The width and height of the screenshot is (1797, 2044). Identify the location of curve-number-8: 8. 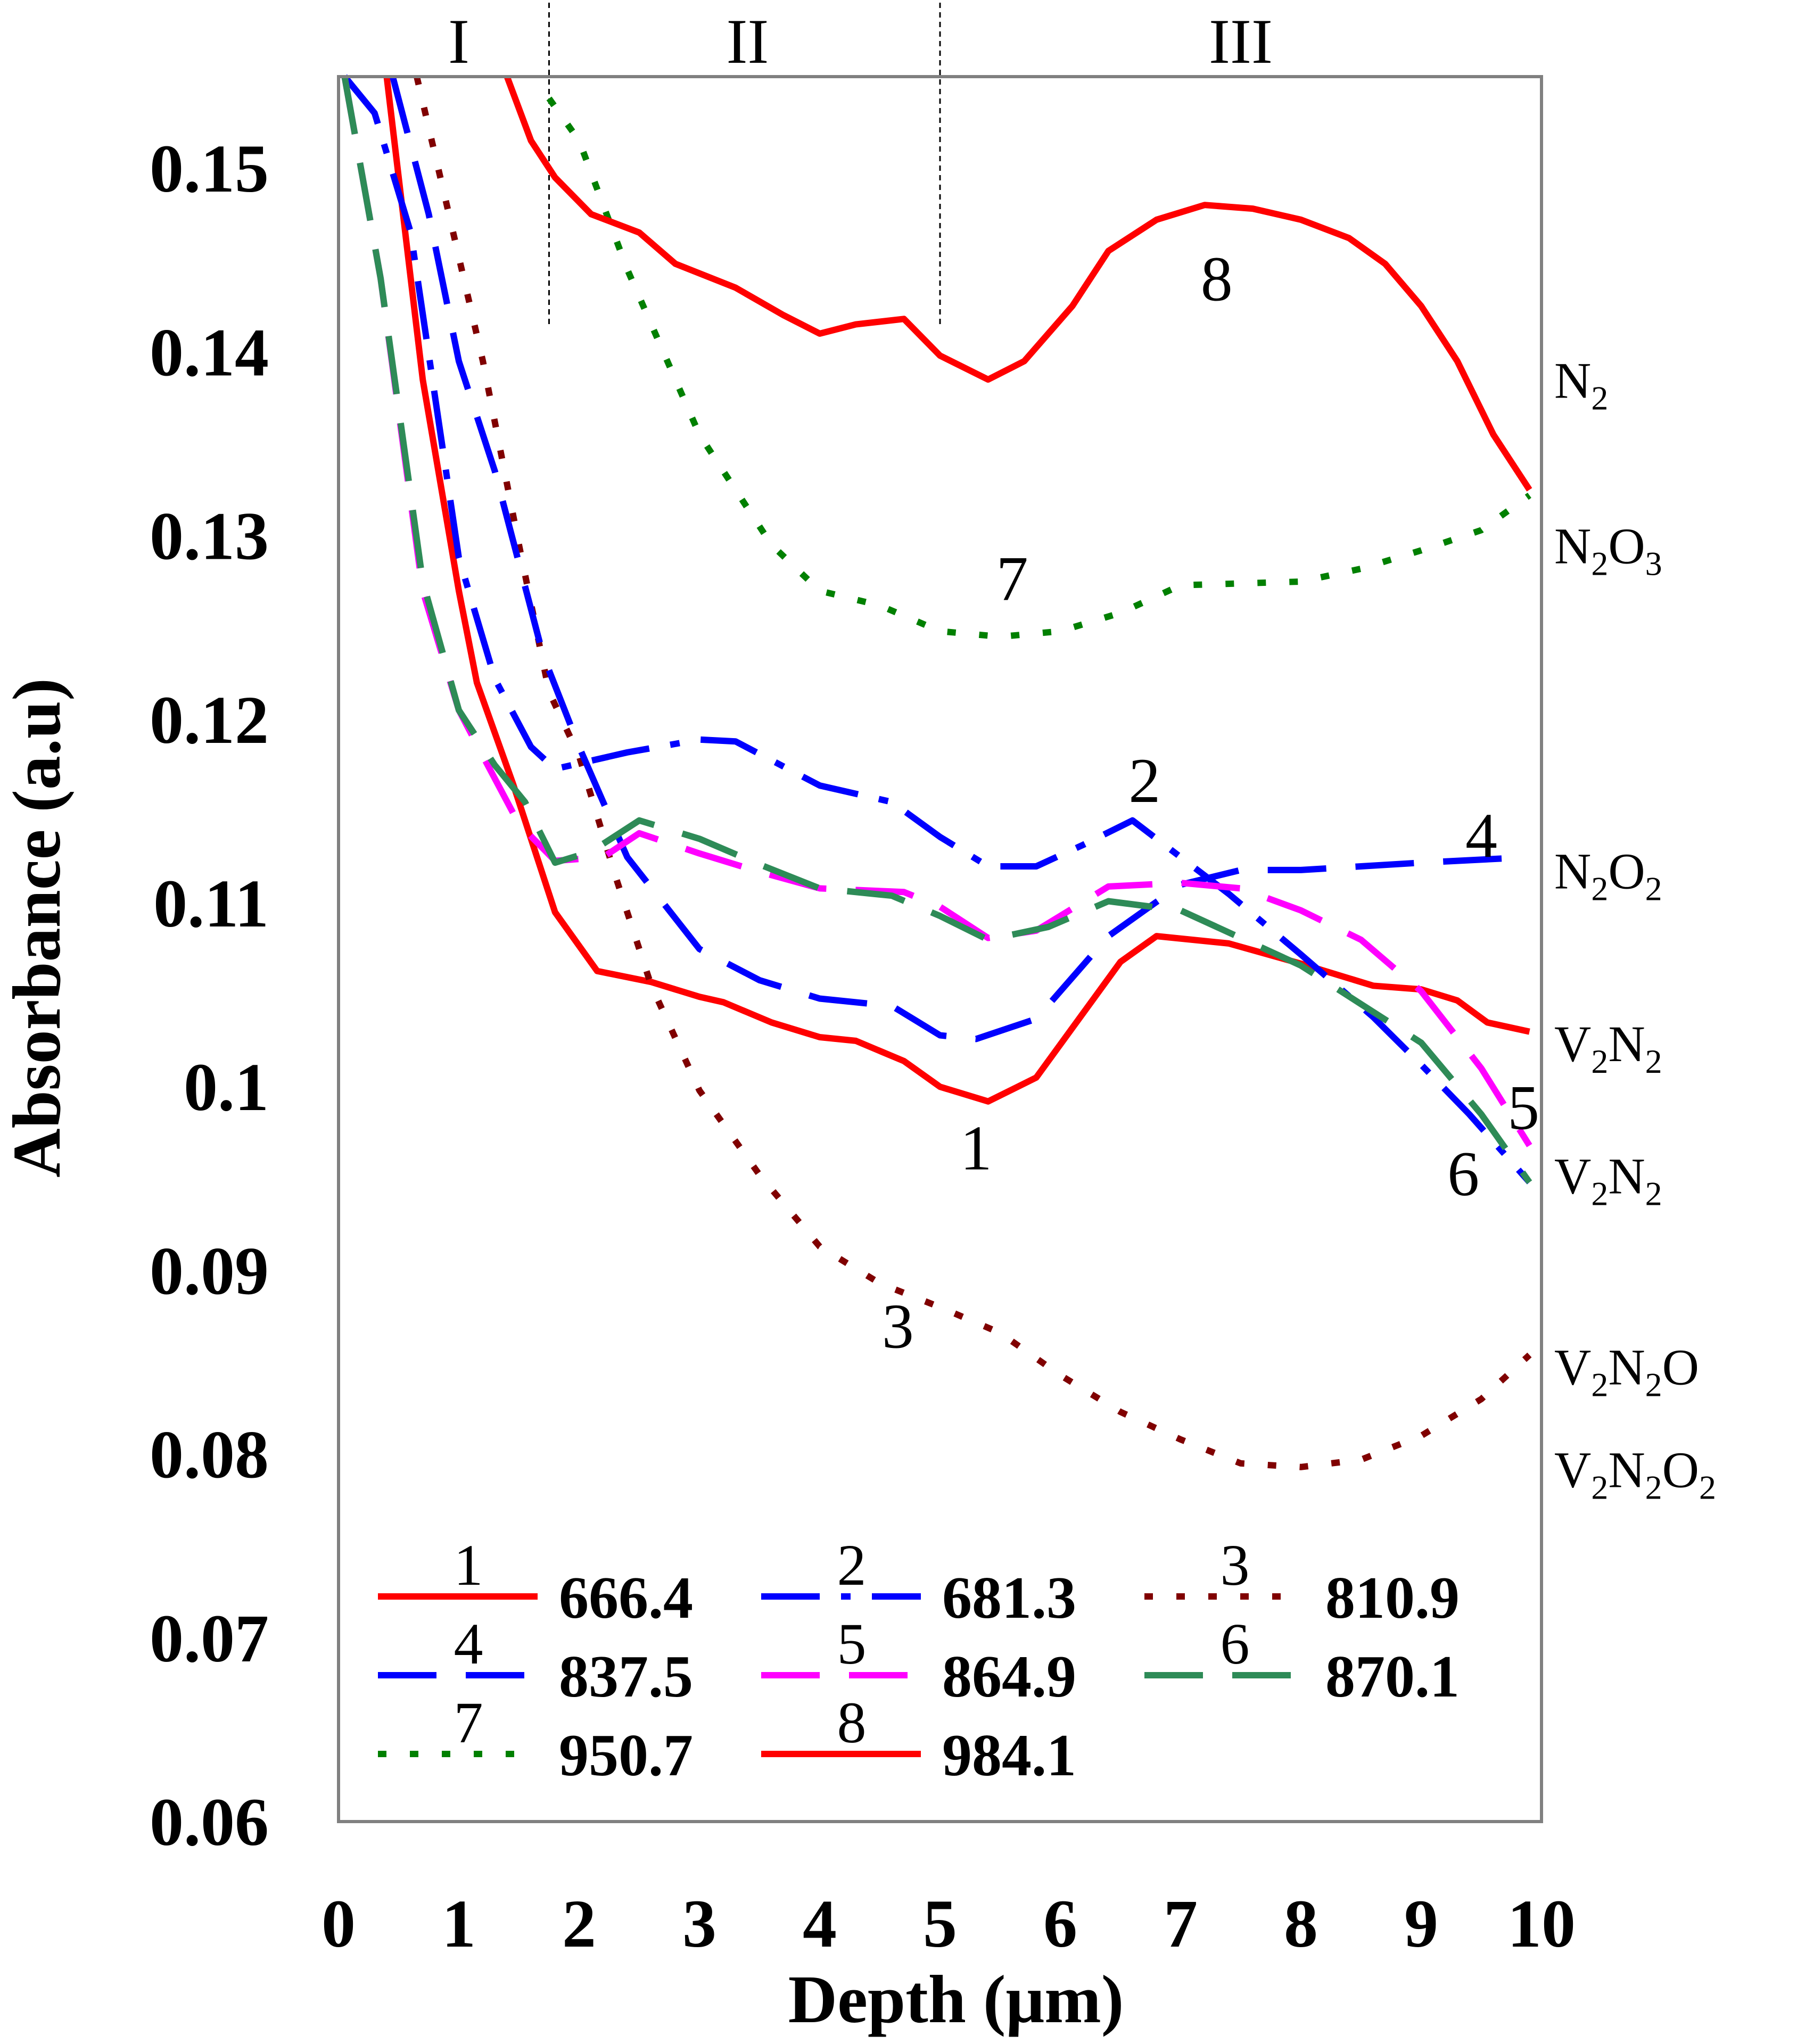
(1217, 279).